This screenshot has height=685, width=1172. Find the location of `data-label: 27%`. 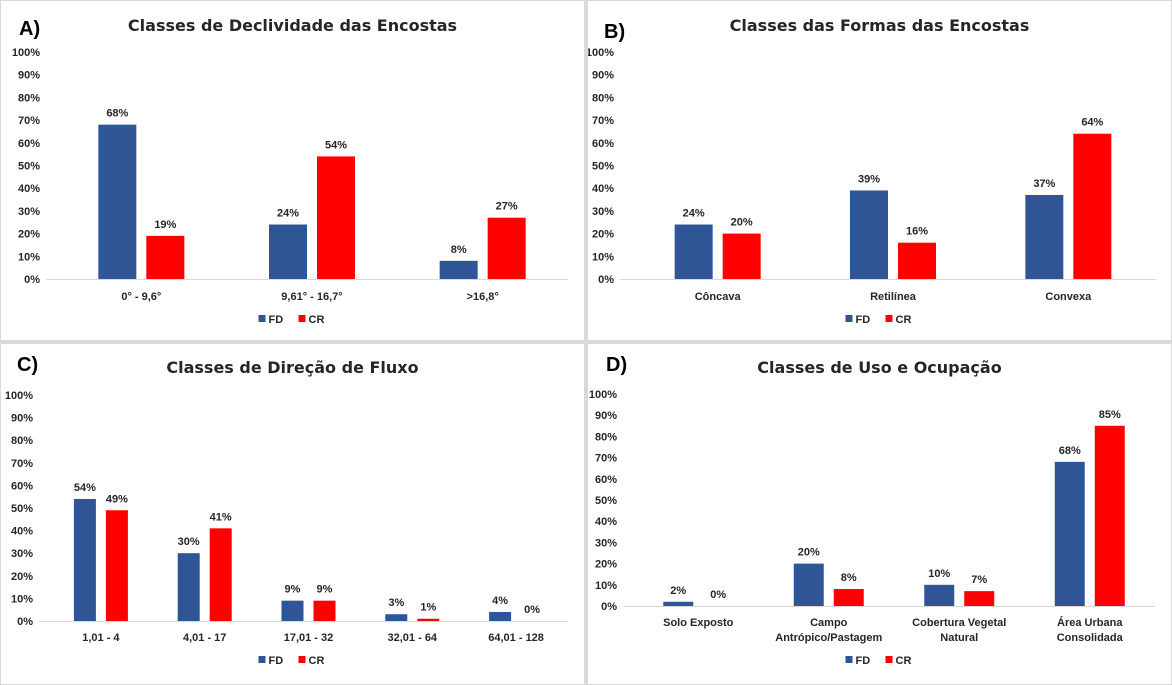

data-label: 27% is located at coordinates (507, 207).